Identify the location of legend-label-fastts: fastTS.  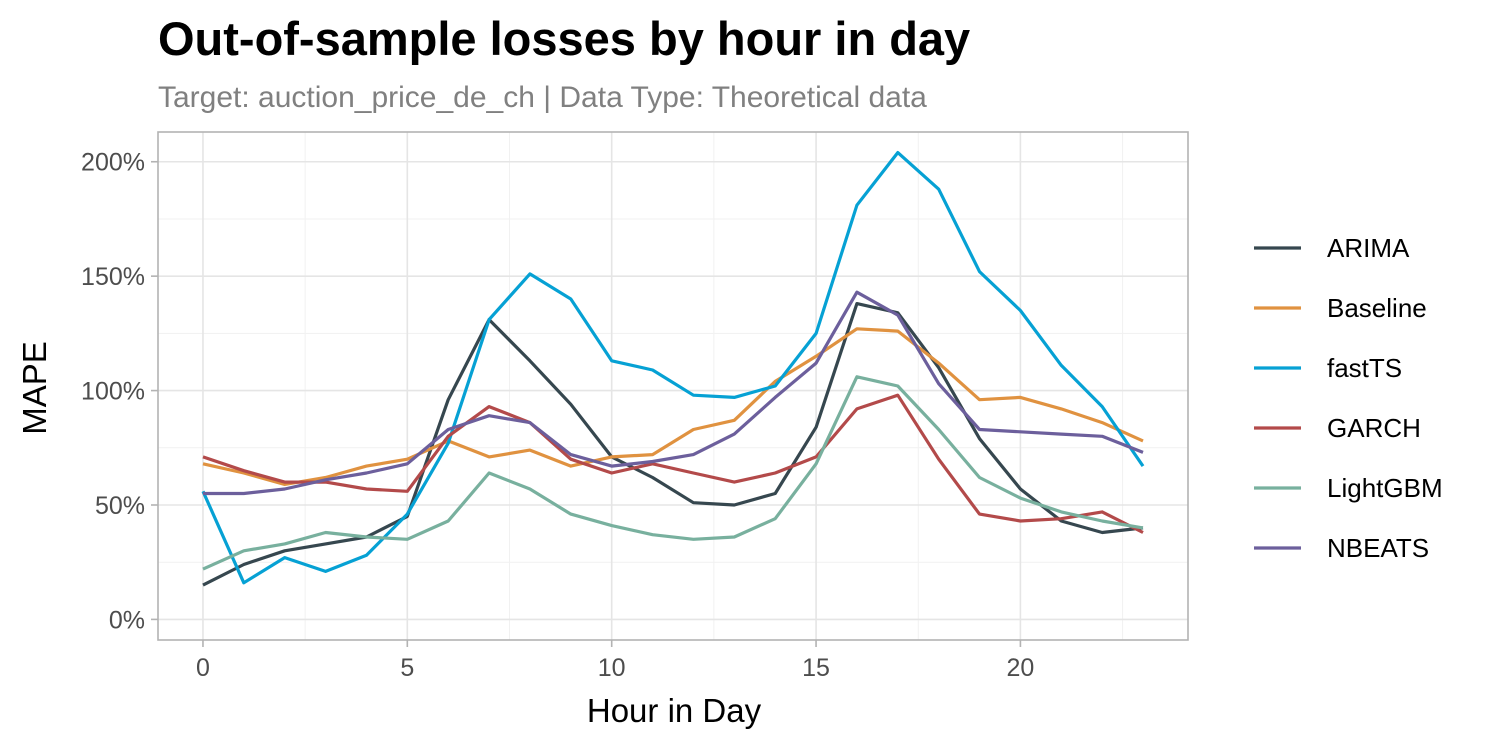
(1364, 368).